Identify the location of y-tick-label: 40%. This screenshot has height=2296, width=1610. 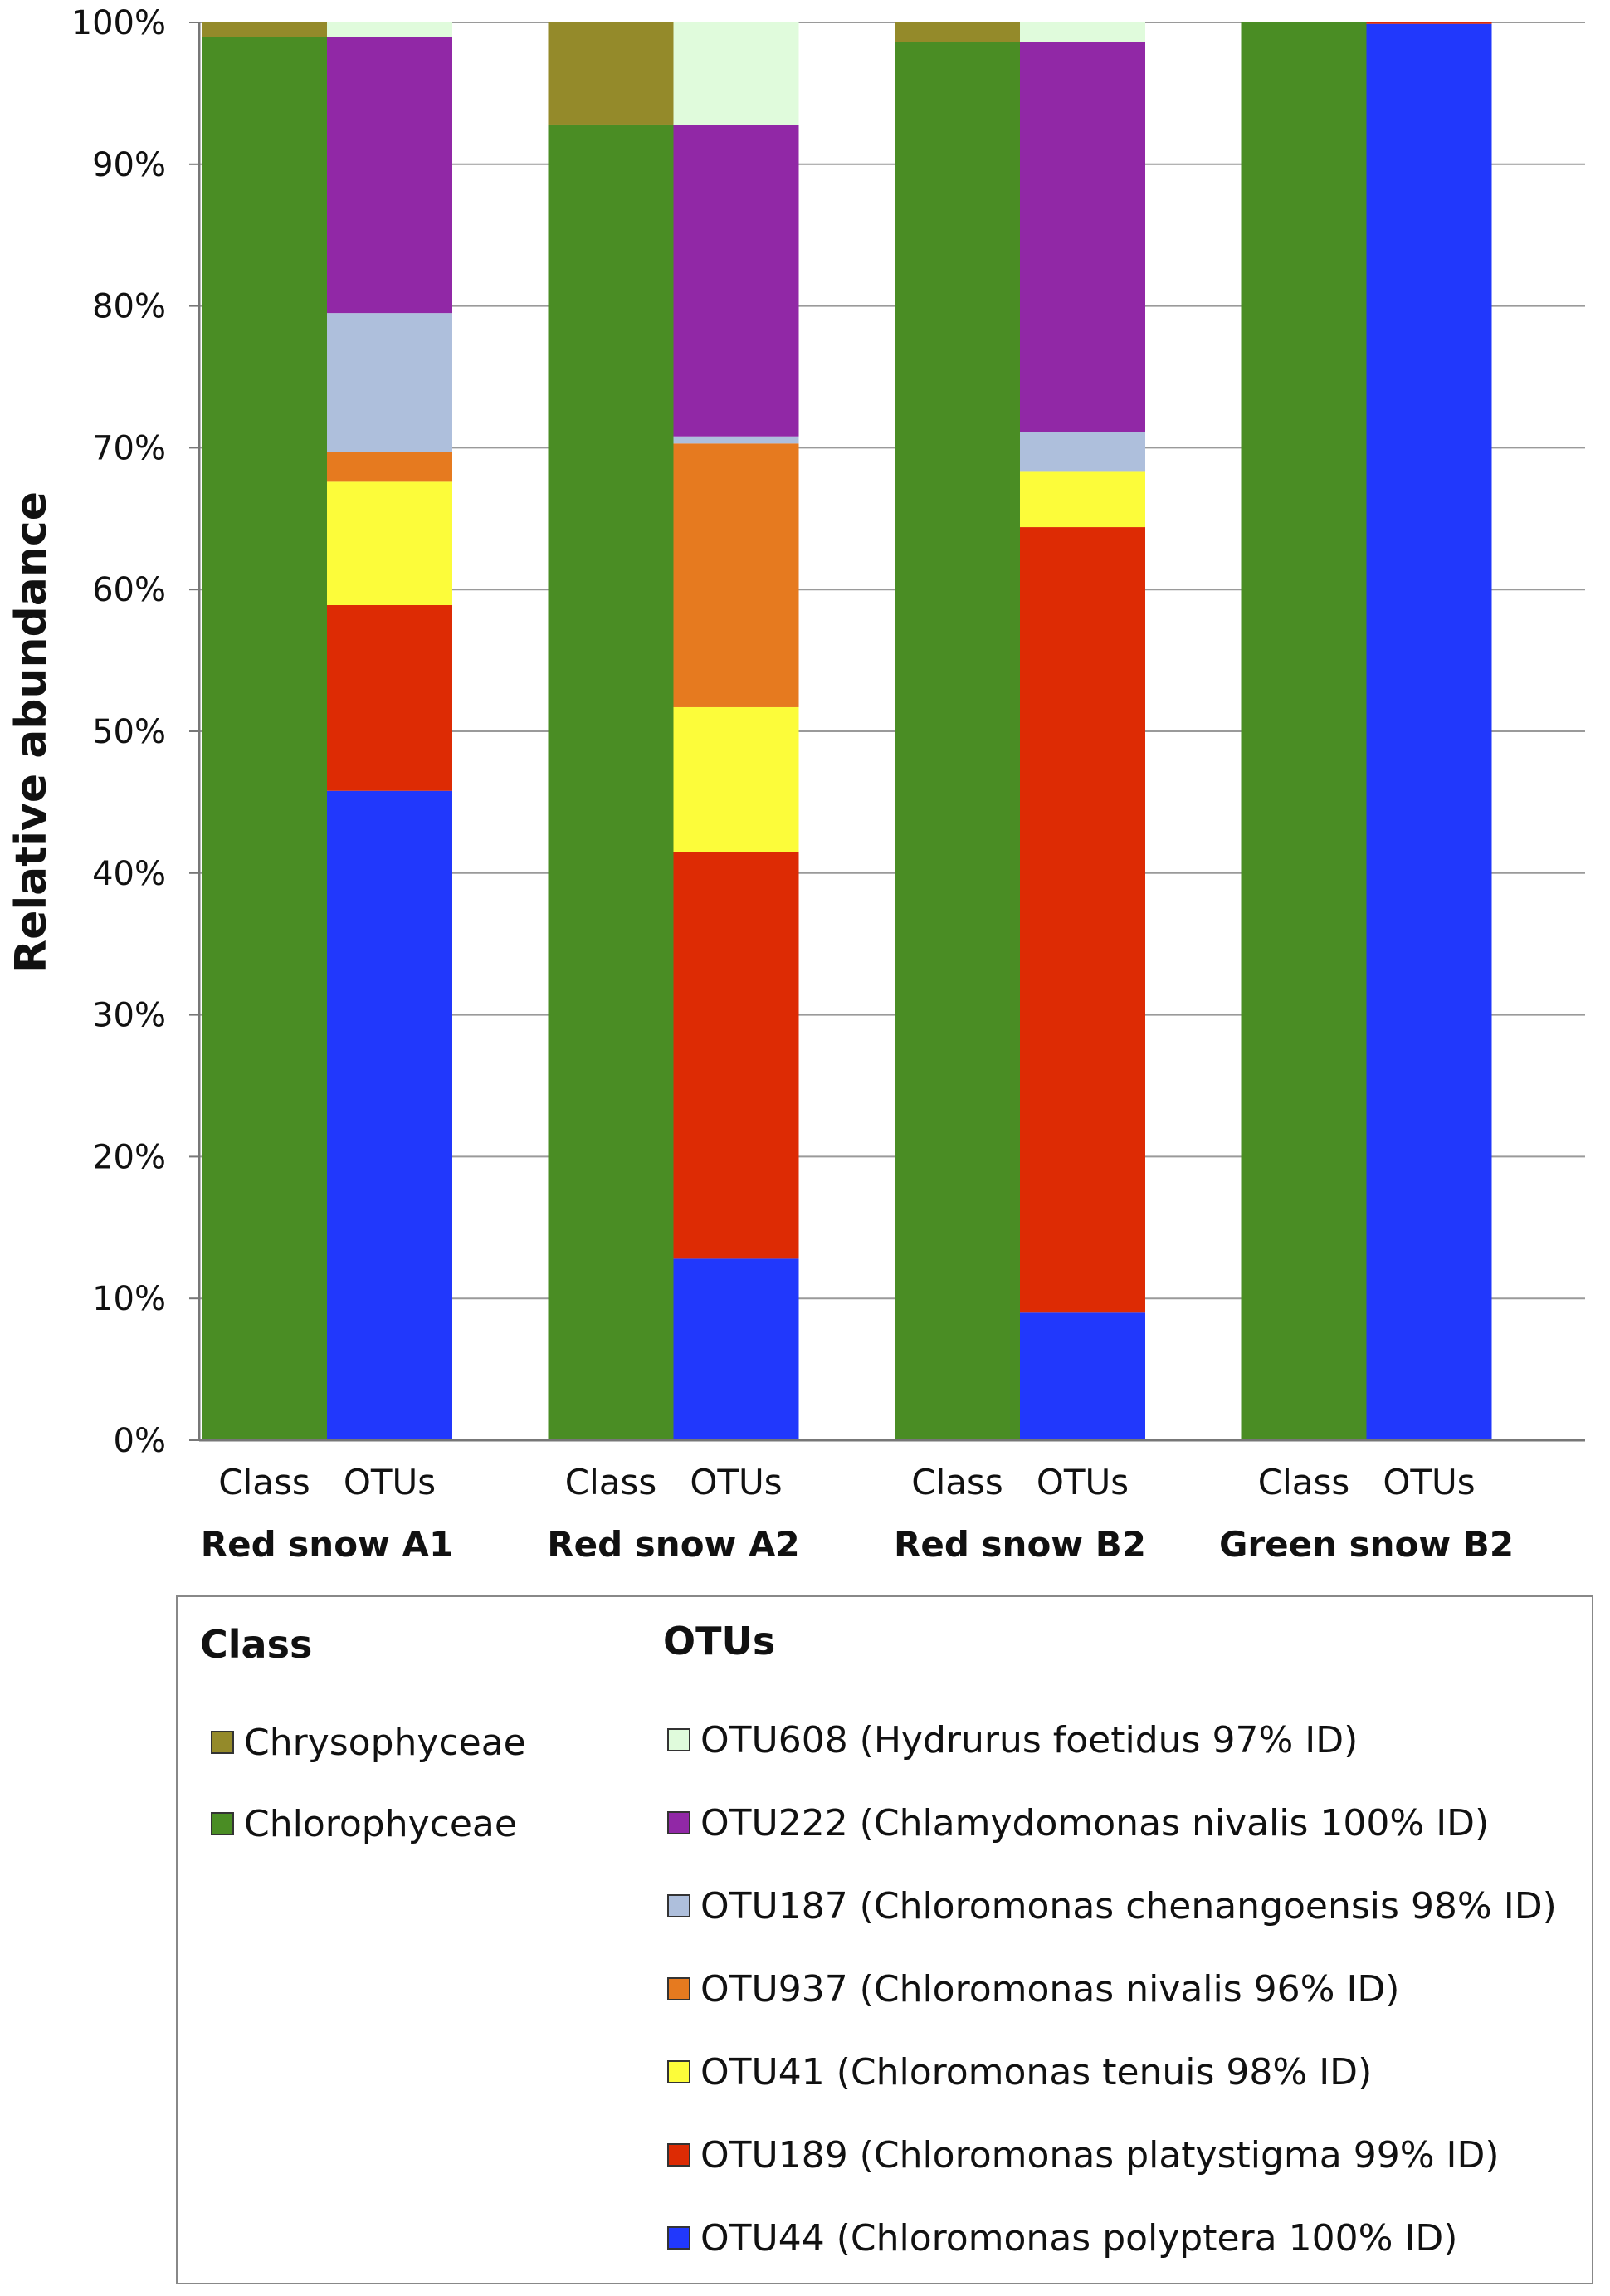
(129, 874).